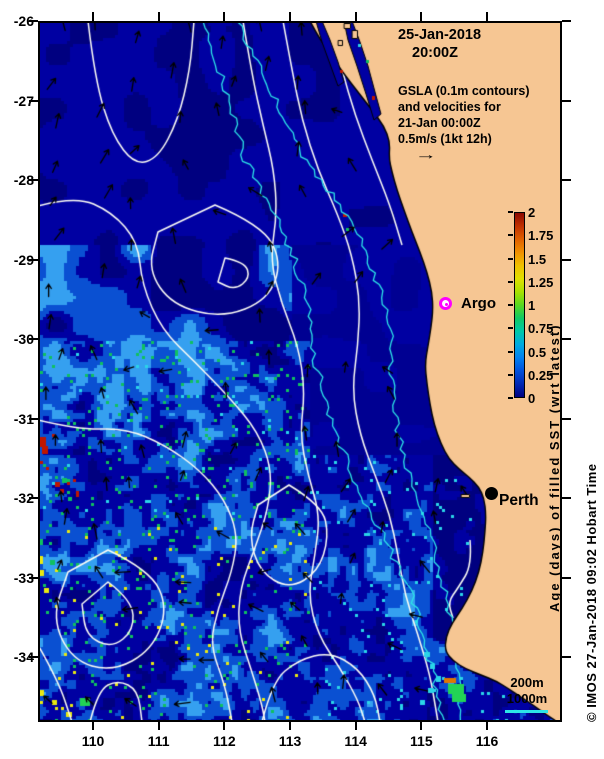  Describe the element at coordinates (435, 53) in the screenshot. I see `timestamp-zulu: 20:00Z` at that location.